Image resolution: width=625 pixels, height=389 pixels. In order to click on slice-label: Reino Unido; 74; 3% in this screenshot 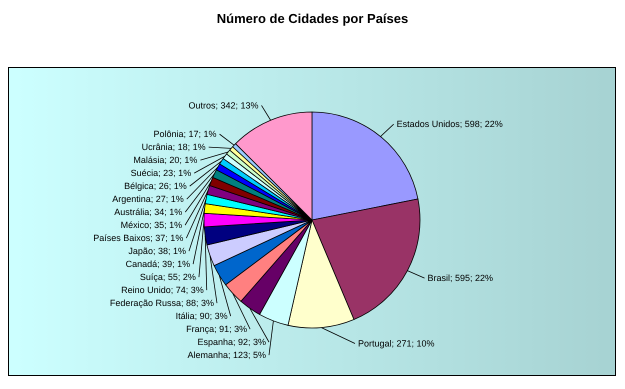, I will do `click(162, 290)`.